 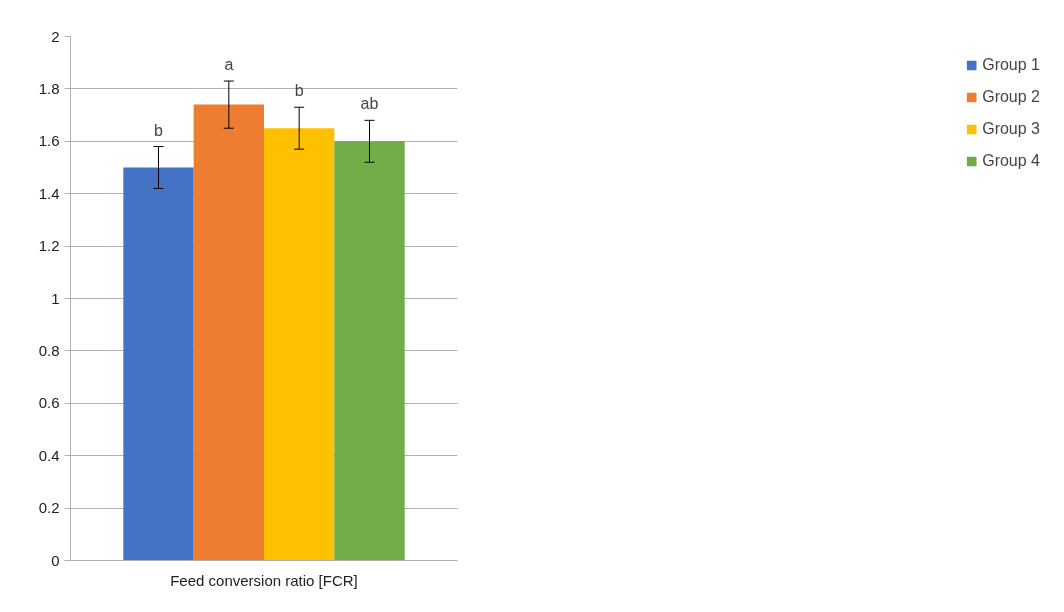 What do you see at coordinates (229, 65) in the screenshot?
I see `annotation: a` at bounding box center [229, 65].